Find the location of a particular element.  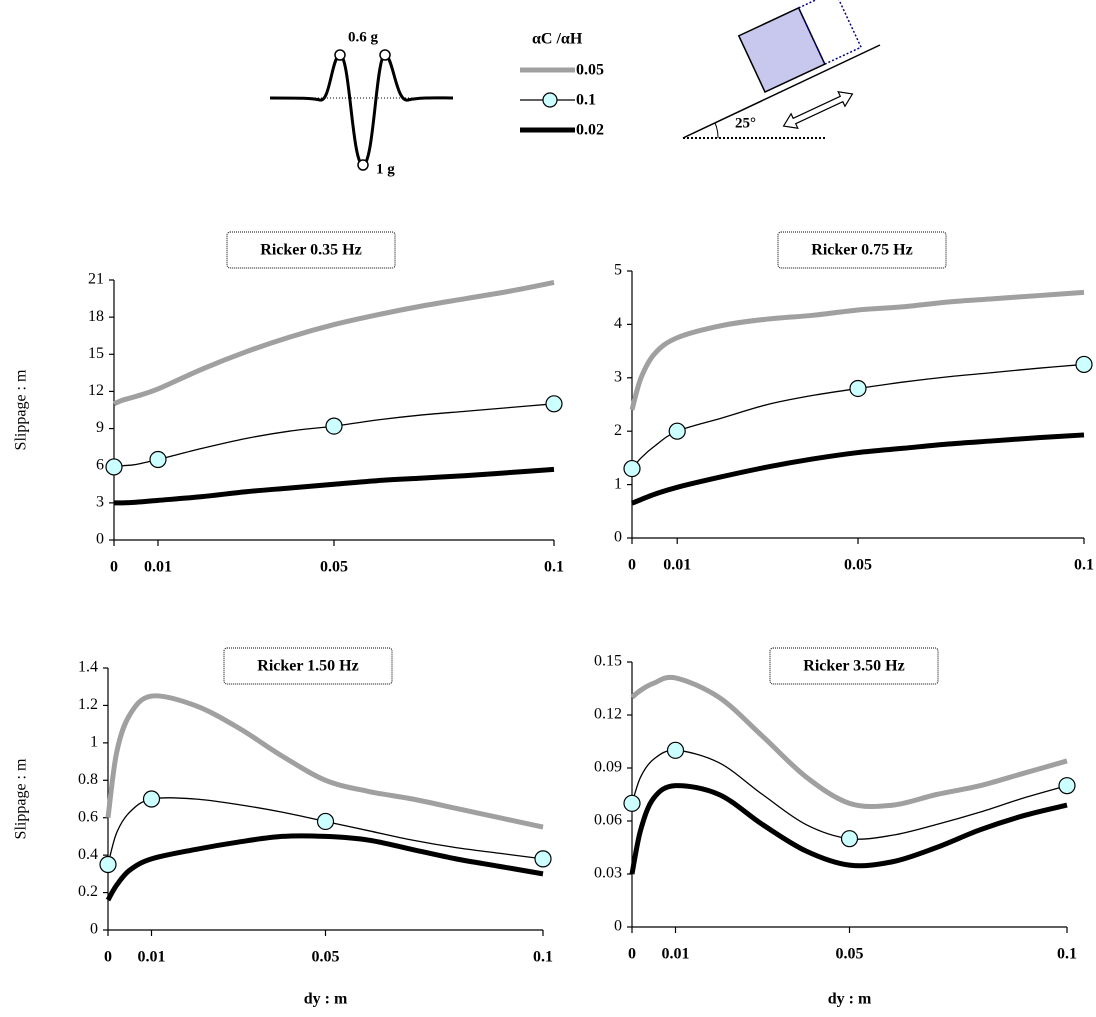

y-tick-label: 18 is located at coordinates (96, 316).